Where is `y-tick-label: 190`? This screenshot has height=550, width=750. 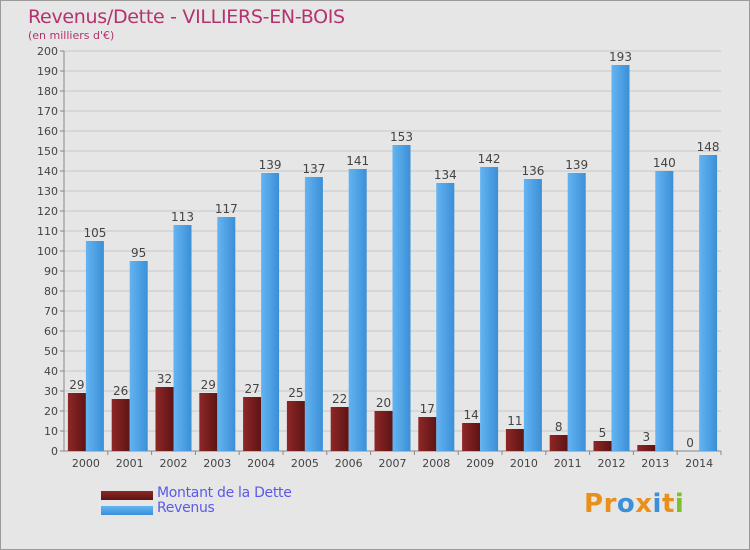 y-tick-label: 190 is located at coordinates (47, 71).